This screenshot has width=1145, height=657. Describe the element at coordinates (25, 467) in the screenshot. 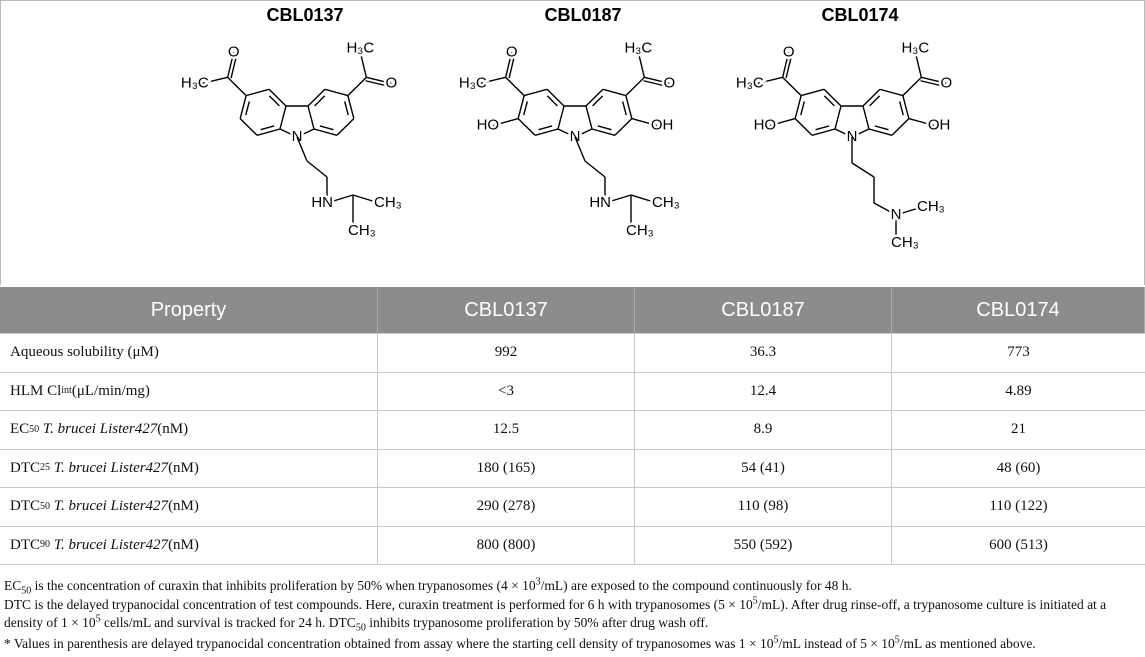

I see `label-part: DTC` at that location.